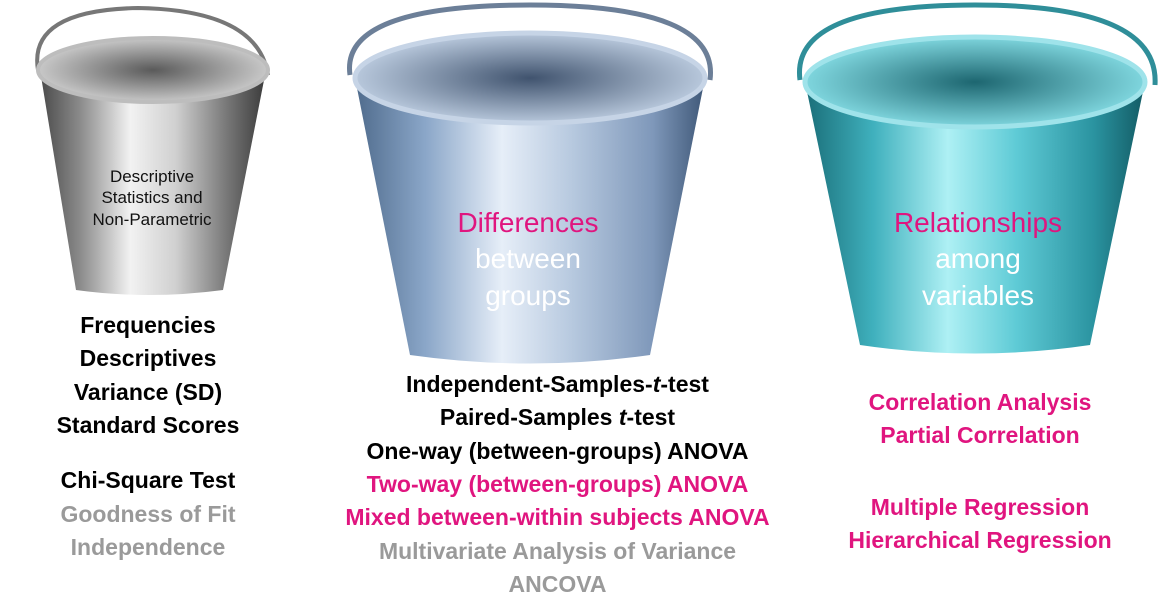 Image resolution: width=1173 pixels, height=615 pixels. What do you see at coordinates (980, 402) in the screenshot?
I see `list-item: Correlation Analysis` at bounding box center [980, 402].